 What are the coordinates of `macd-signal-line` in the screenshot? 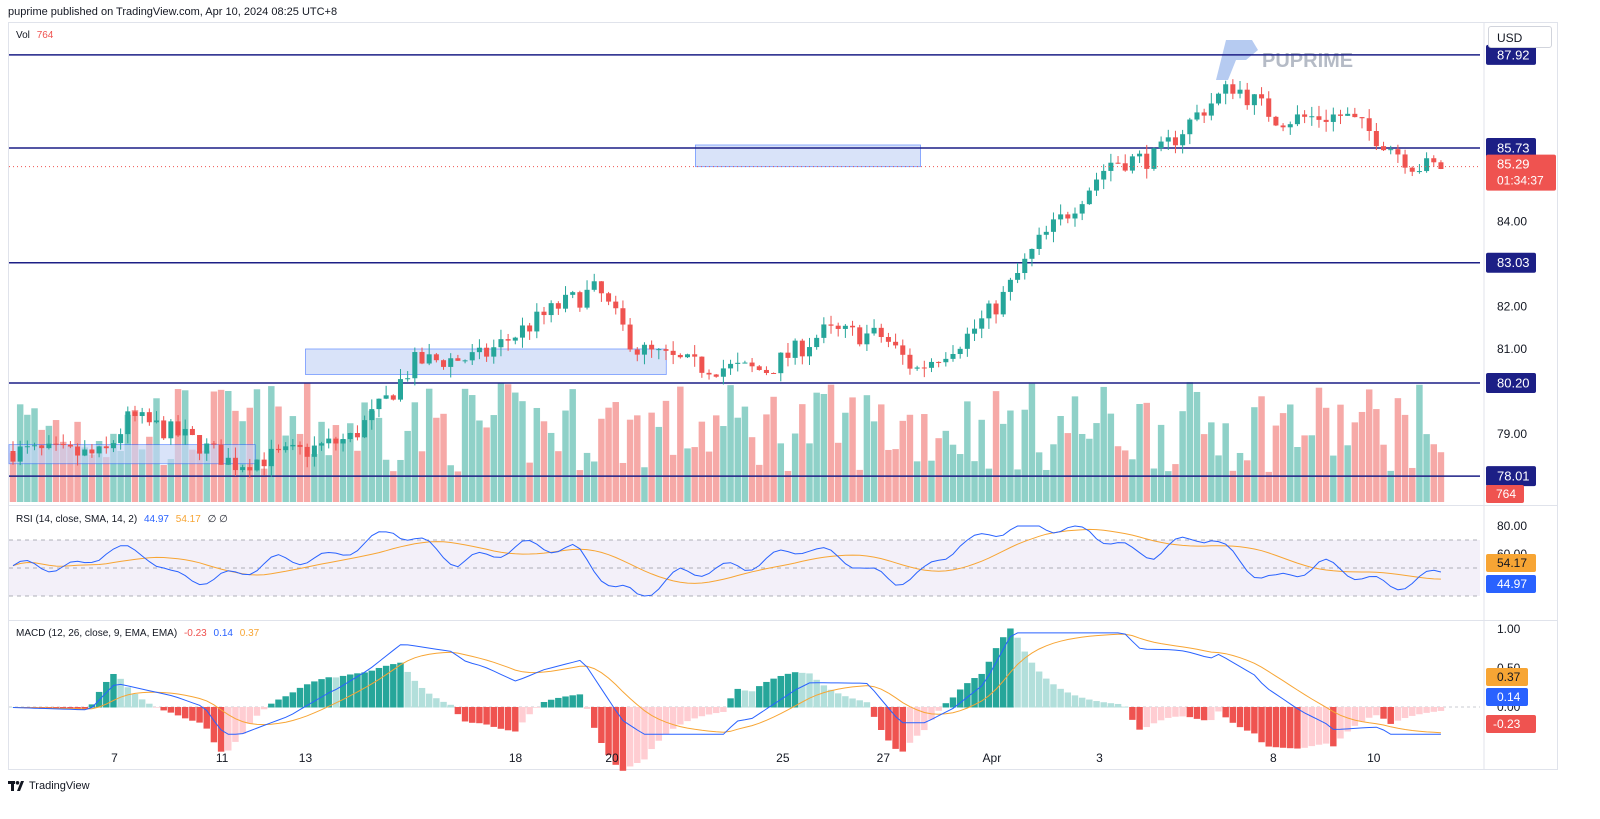 It's located at (727, 683).